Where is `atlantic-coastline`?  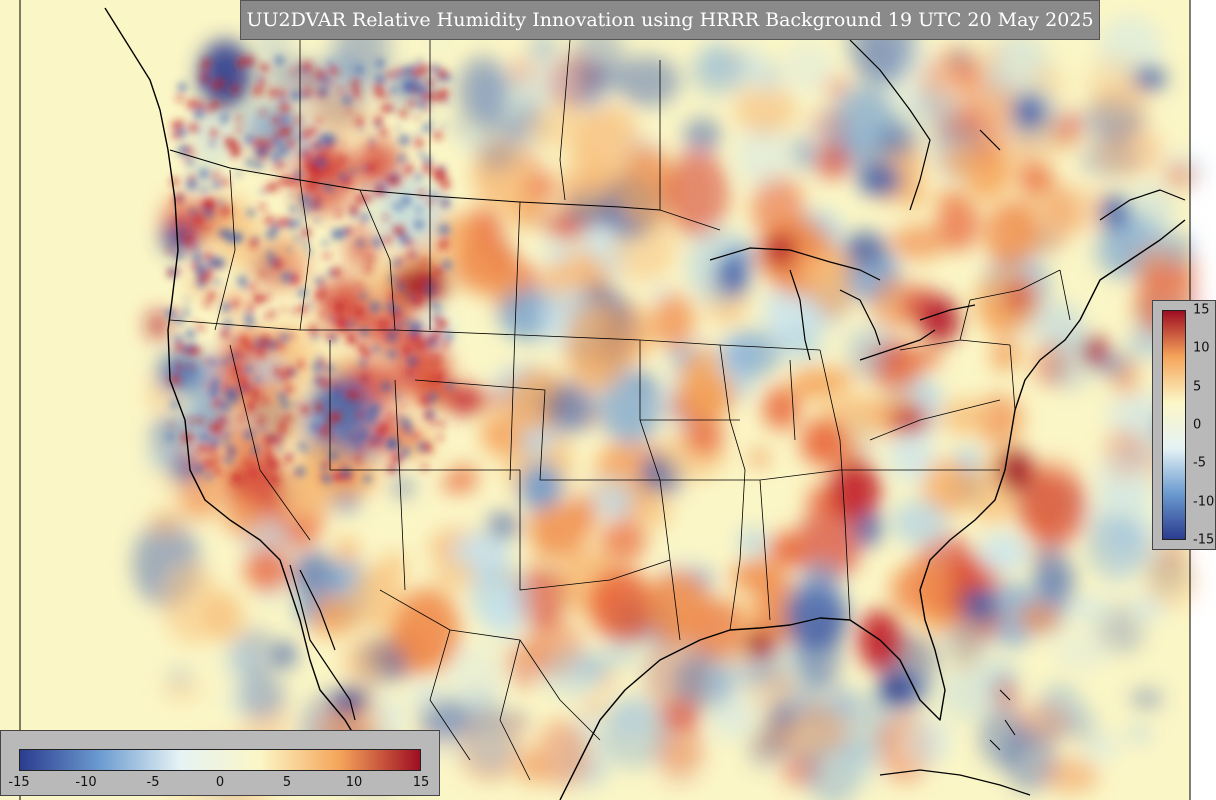 atlantic-coastline is located at coordinates (1052, 405).